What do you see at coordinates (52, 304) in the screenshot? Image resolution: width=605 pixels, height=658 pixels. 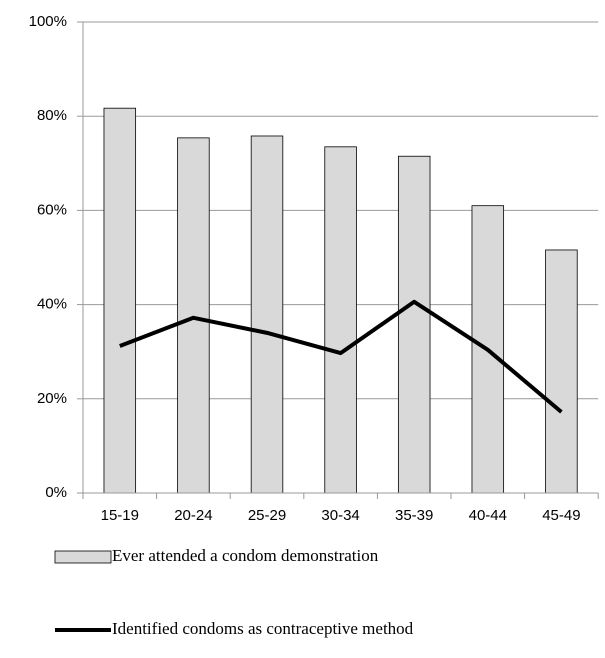 I see `y-tick-label: 40%` at bounding box center [52, 304].